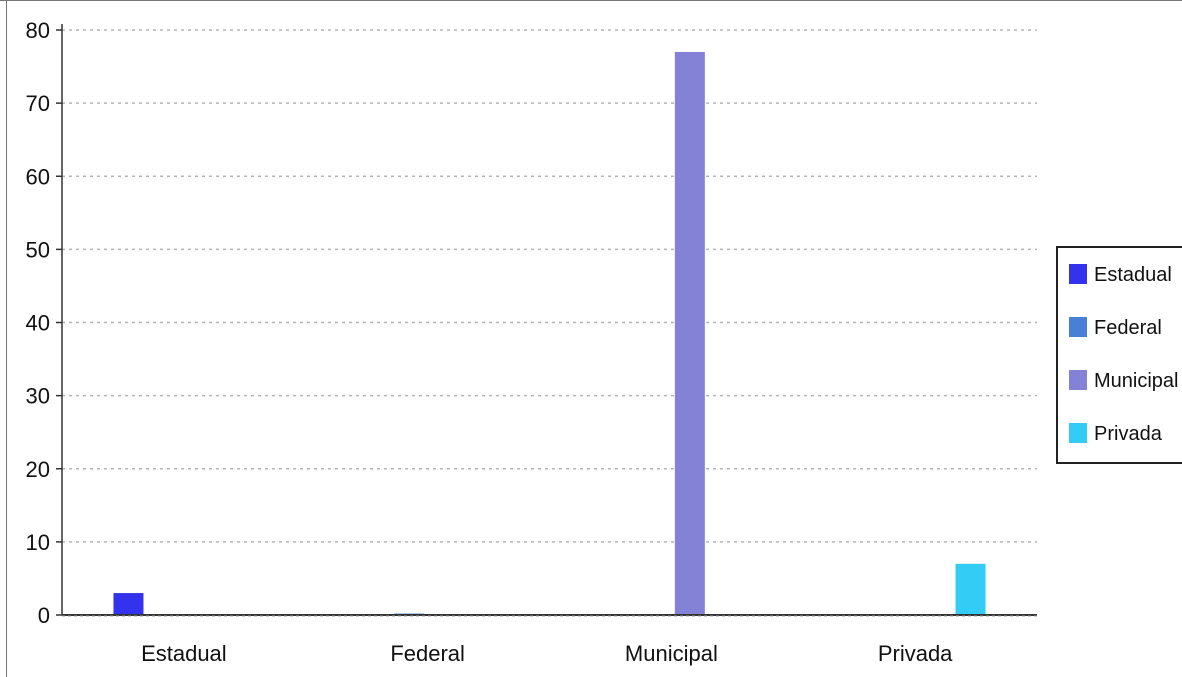  What do you see at coordinates (427, 653) in the screenshot?
I see `x-tick-label: Federal` at bounding box center [427, 653].